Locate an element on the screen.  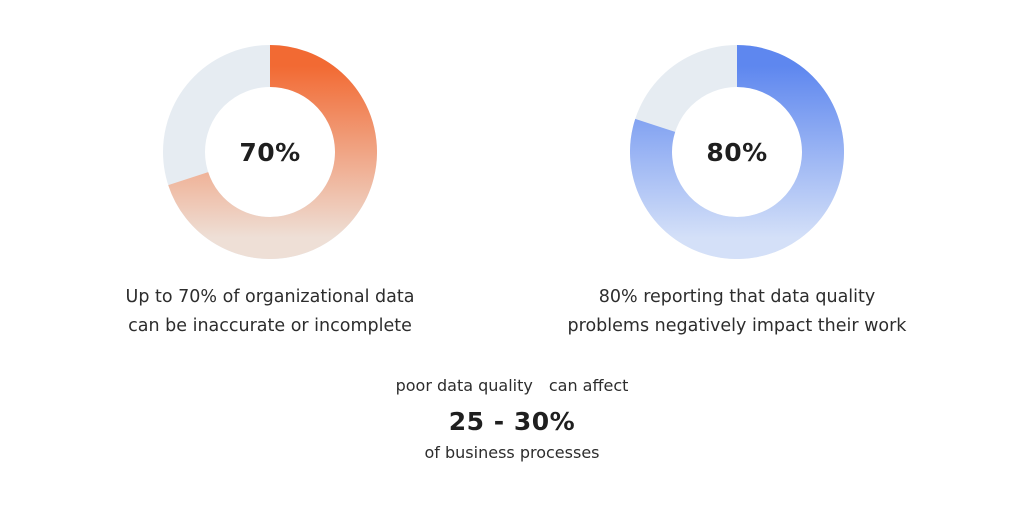
caption-line: problems negatively impact their work is located at coordinates (737, 326).